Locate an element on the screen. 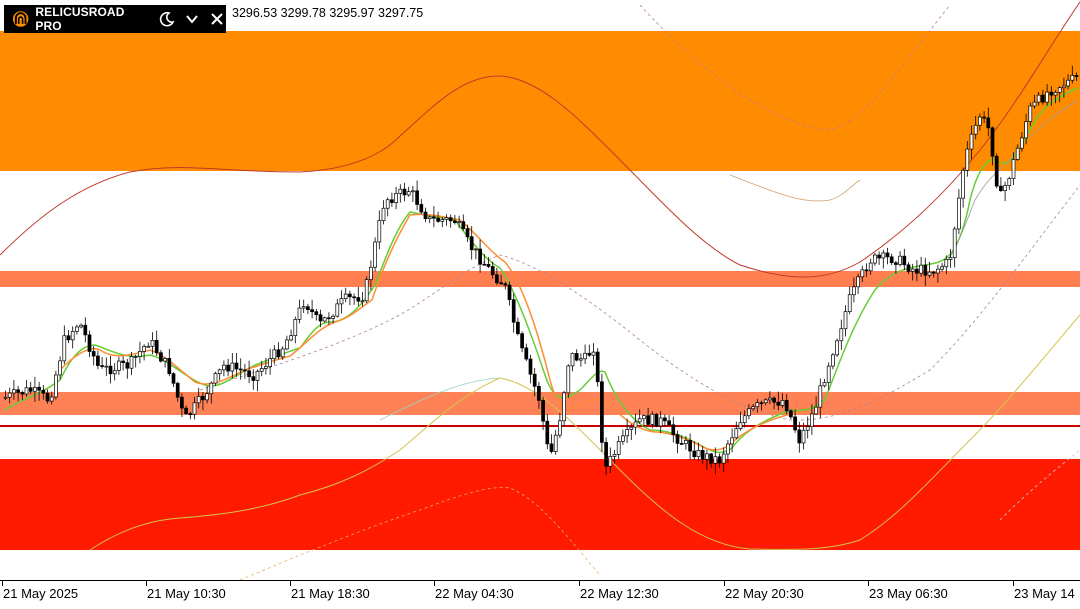 The image size is (1080, 609). indicator-toolbar: RELICUSROAD PRO is located at coordinates (115, 19).